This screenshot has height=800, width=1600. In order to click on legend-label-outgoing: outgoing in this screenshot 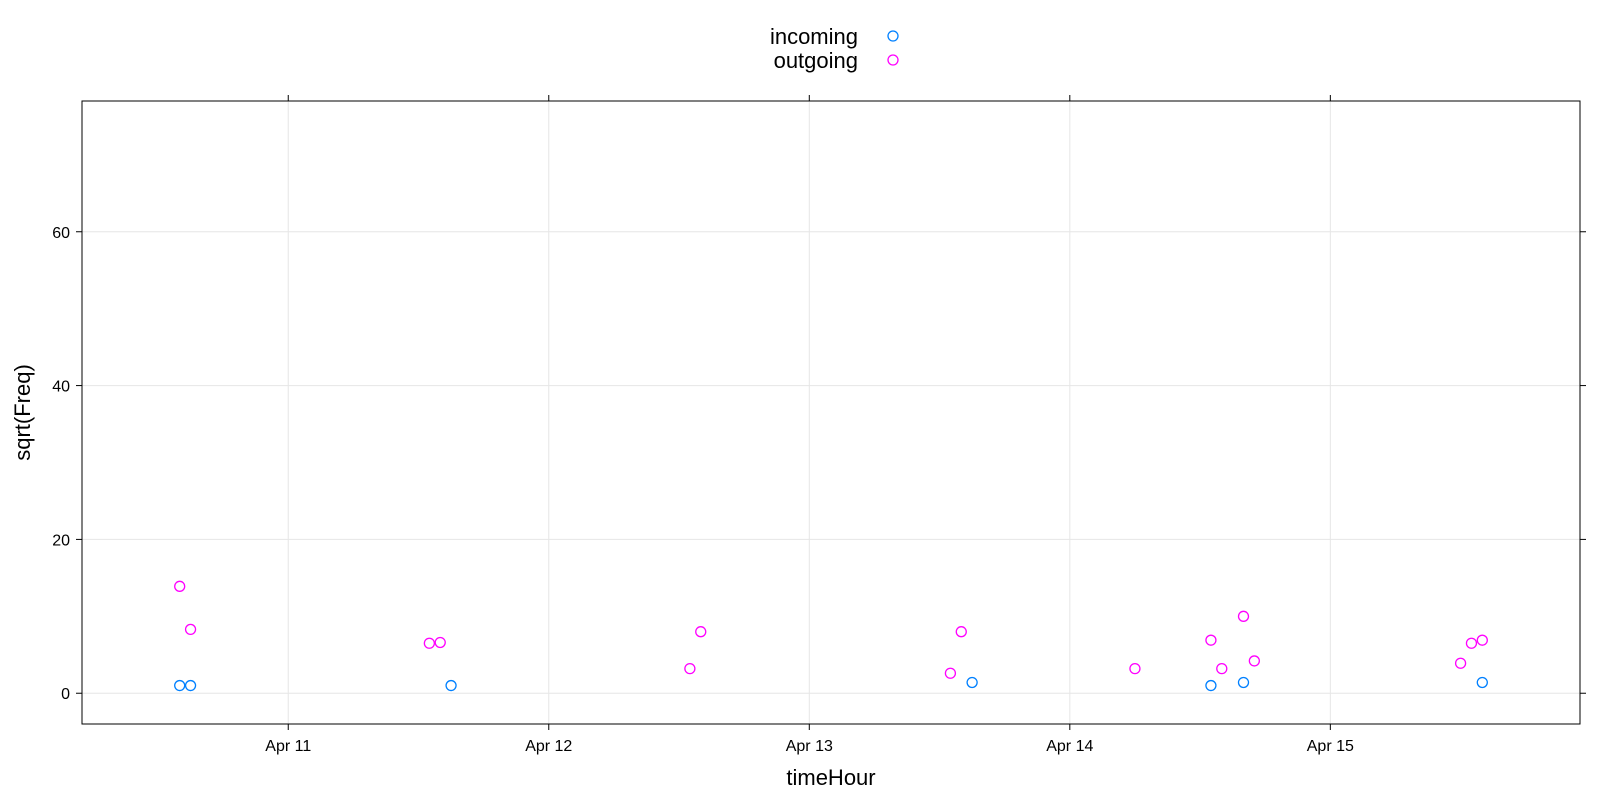, I will do `click(816, 60)`.